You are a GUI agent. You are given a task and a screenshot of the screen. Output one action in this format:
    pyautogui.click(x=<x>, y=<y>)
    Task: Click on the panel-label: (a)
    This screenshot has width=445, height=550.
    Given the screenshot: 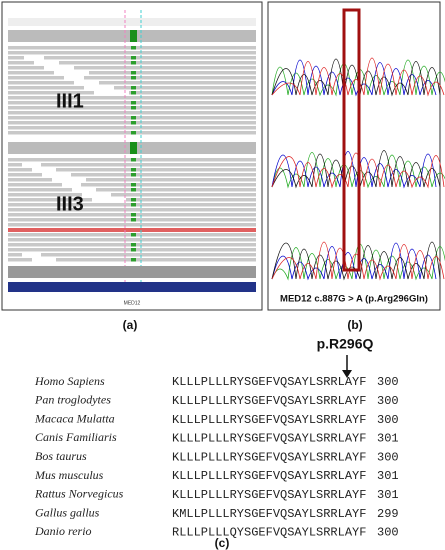 What is the action you would take?
    pyautogui.click(x=130, y=325)
    